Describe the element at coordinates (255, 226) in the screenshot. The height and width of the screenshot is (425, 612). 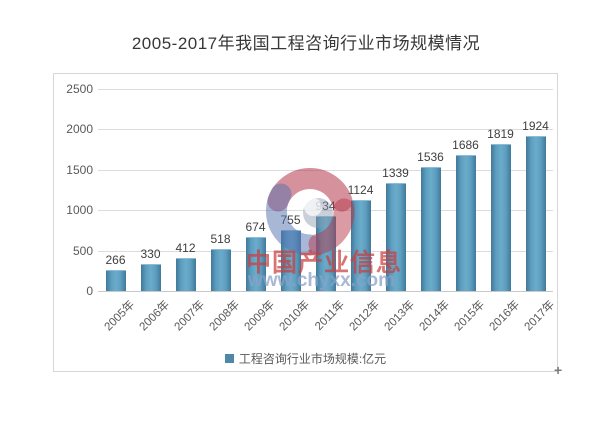
I see `bar-value-label: 674` at that location.